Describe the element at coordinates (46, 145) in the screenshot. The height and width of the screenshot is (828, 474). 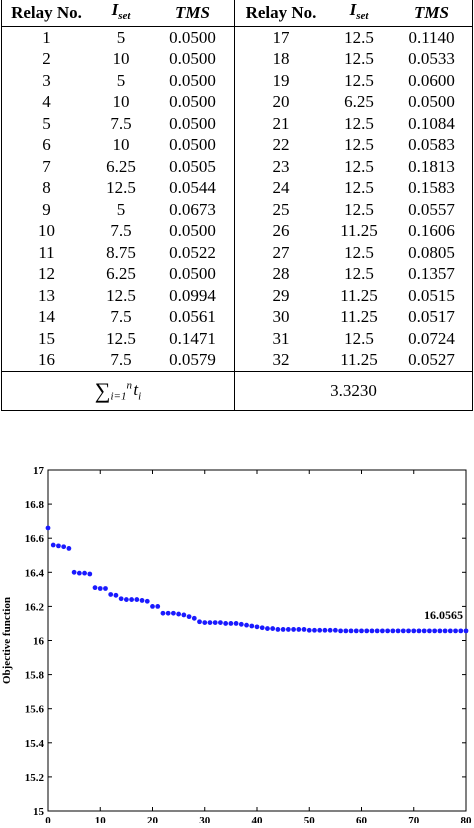
I see `relay-cell: 6` at that location.